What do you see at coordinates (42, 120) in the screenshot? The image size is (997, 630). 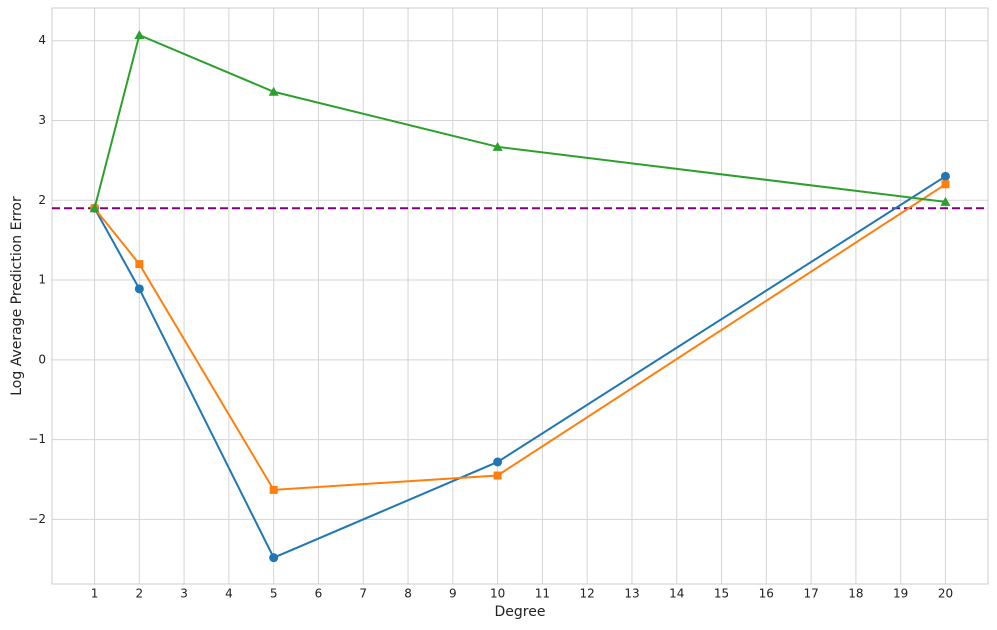 I see `y-tick-label: 3` at bounding box center [42, 120].